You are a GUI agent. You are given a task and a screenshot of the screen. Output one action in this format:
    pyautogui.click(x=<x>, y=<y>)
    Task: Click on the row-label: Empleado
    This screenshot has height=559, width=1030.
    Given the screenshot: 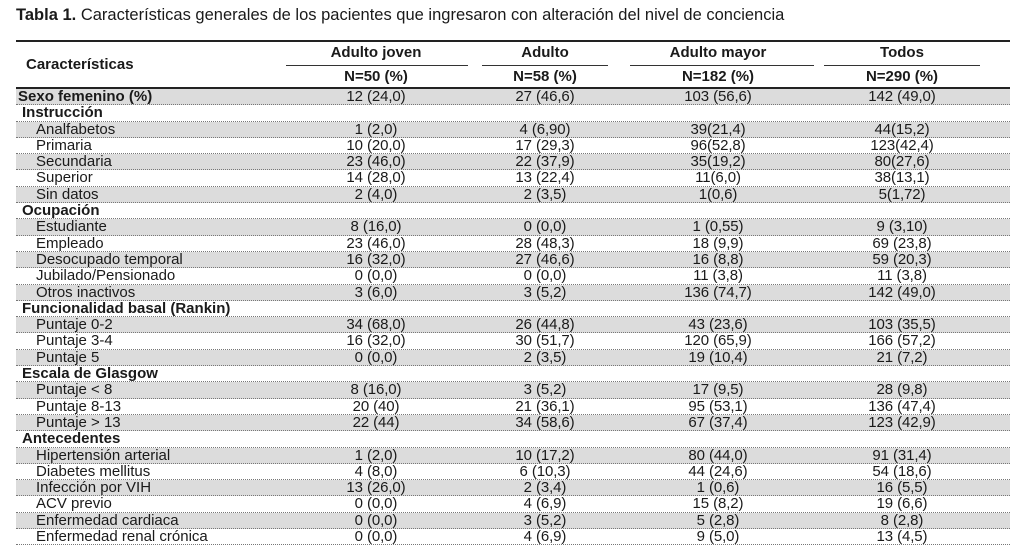 What is the action you would take?
    pyautogui.click(x=70, y=243)
    